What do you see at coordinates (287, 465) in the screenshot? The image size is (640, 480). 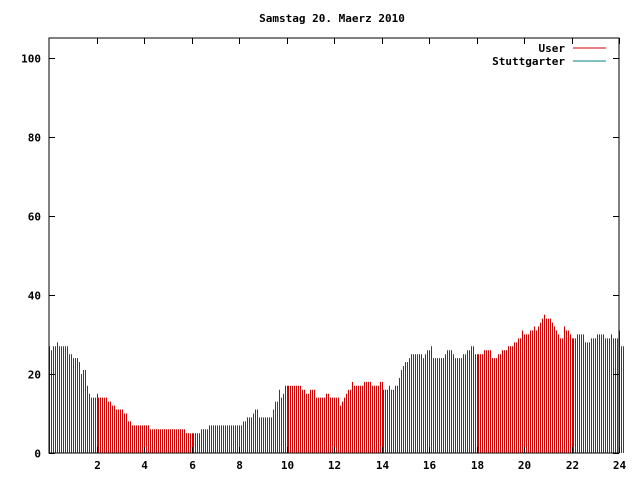 I see `x-tick-label: 10` at bounding box center [287, 465].